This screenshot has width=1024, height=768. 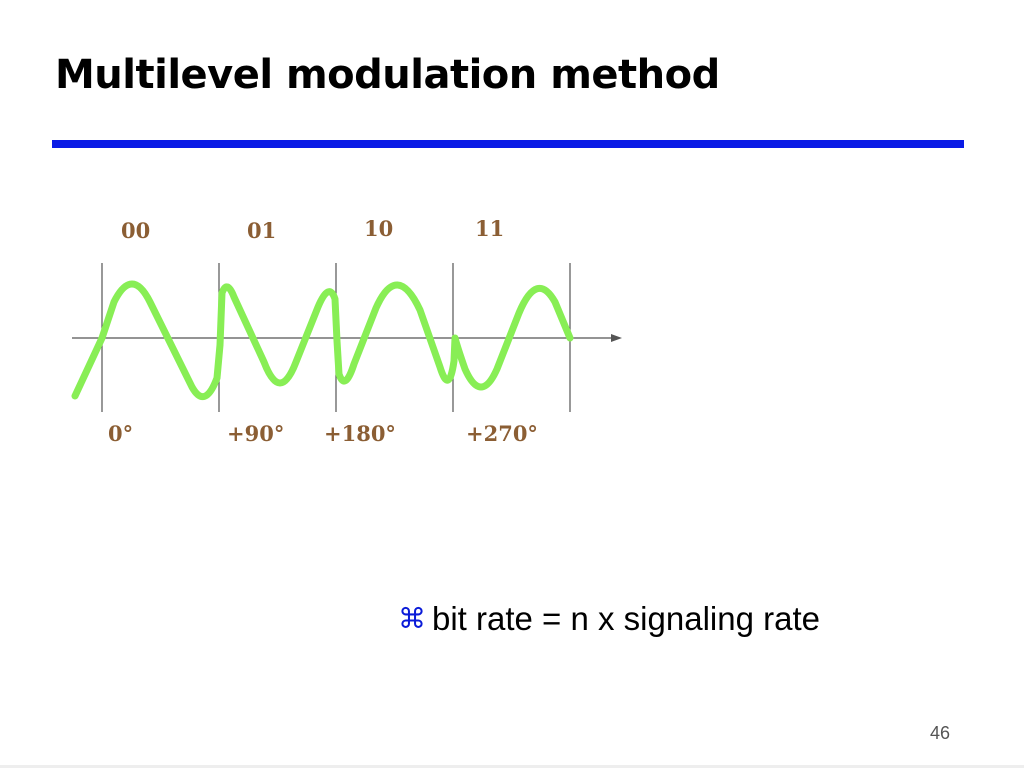 What do you see at coordinates (360, 433) in the screenshot?
I see `phase-shift-label-180: +180°` at bounding box center [360, 433].